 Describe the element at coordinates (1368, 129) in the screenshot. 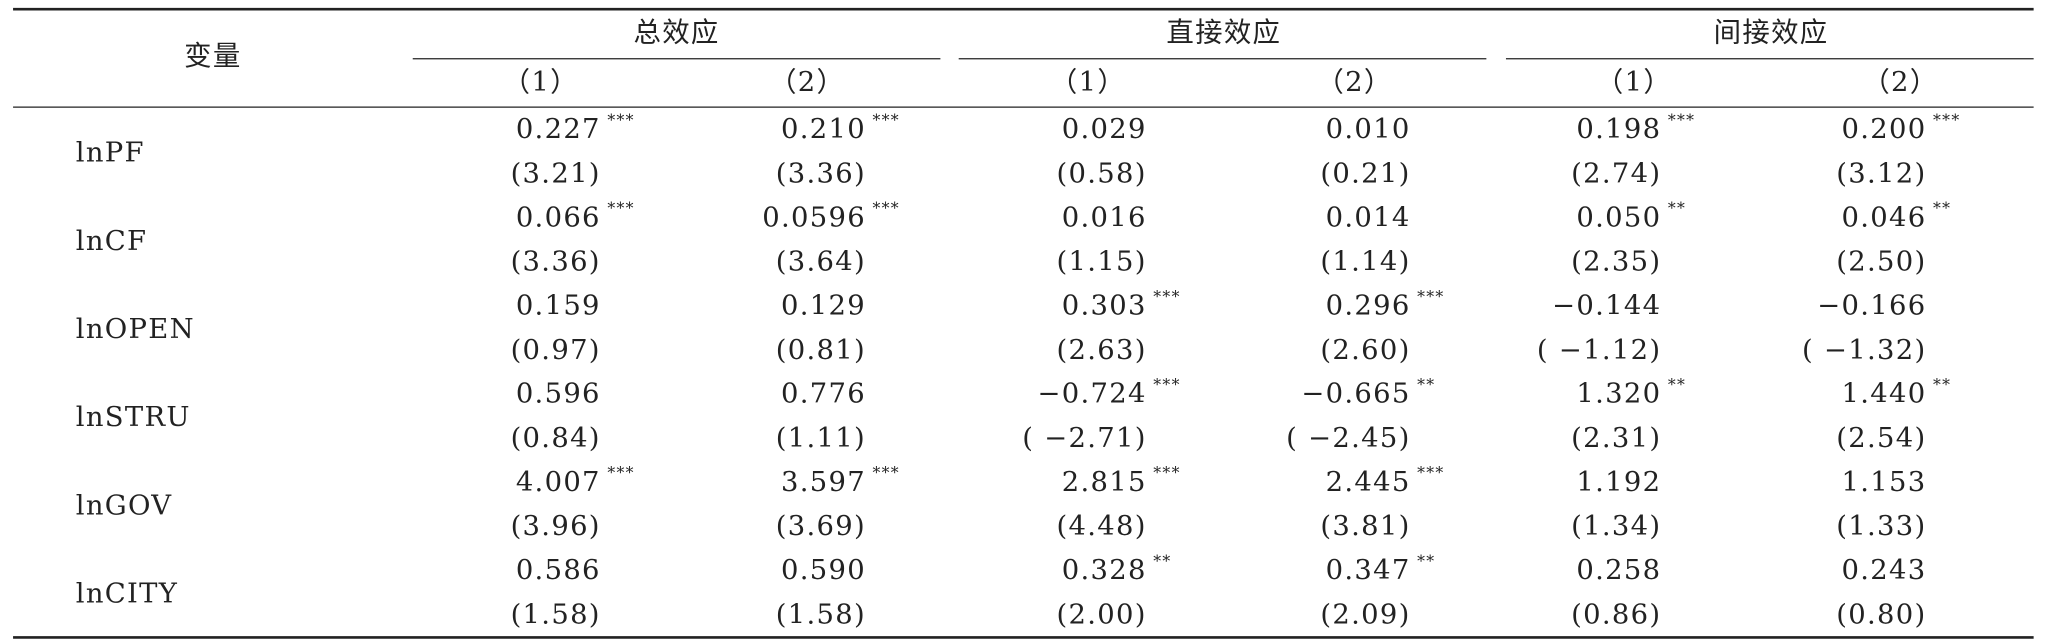

I see `coefficient: 0.010` at that location.